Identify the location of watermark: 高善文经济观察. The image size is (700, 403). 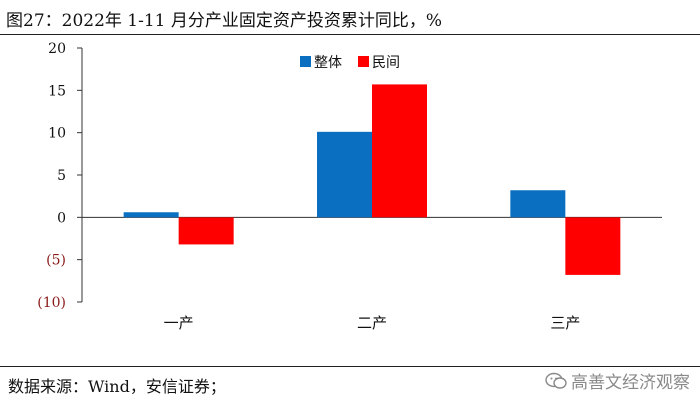
(617, 380).